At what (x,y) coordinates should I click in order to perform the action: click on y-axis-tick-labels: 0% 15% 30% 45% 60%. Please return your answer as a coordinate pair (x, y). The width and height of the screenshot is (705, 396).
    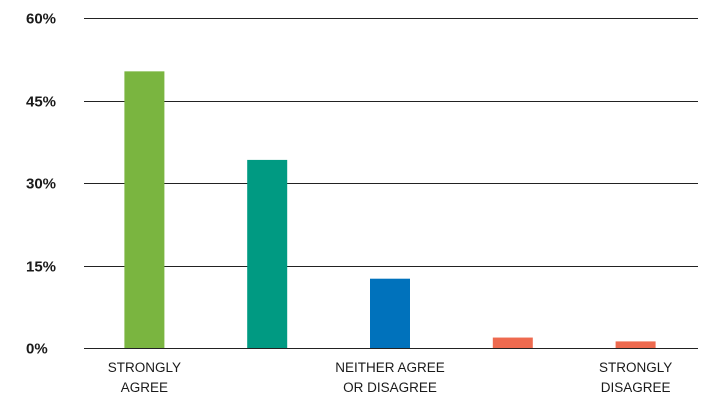
    Looking at the image, I should click on (41, 184).